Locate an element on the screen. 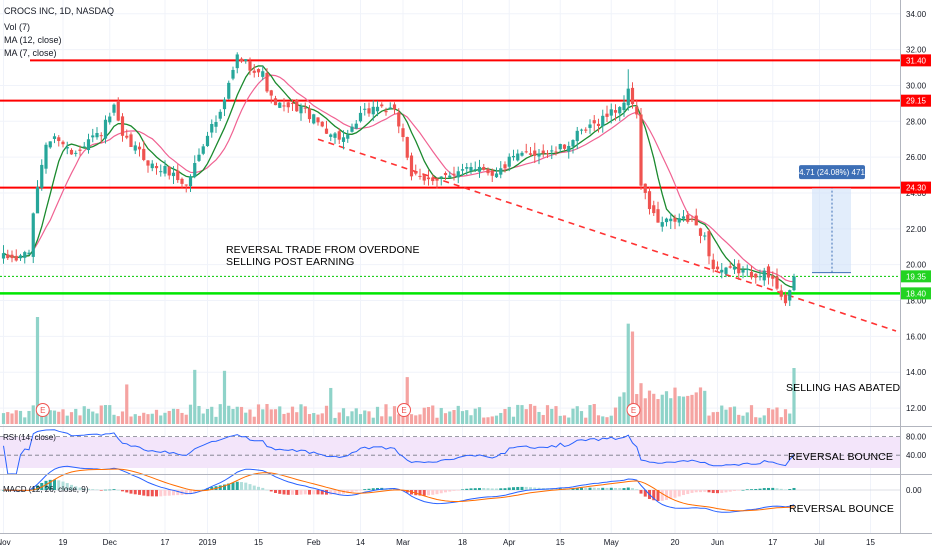 The image size is (932, 550). measure-tool: 4.71 (24.08%) 471 is located at coordinates (832, 219).